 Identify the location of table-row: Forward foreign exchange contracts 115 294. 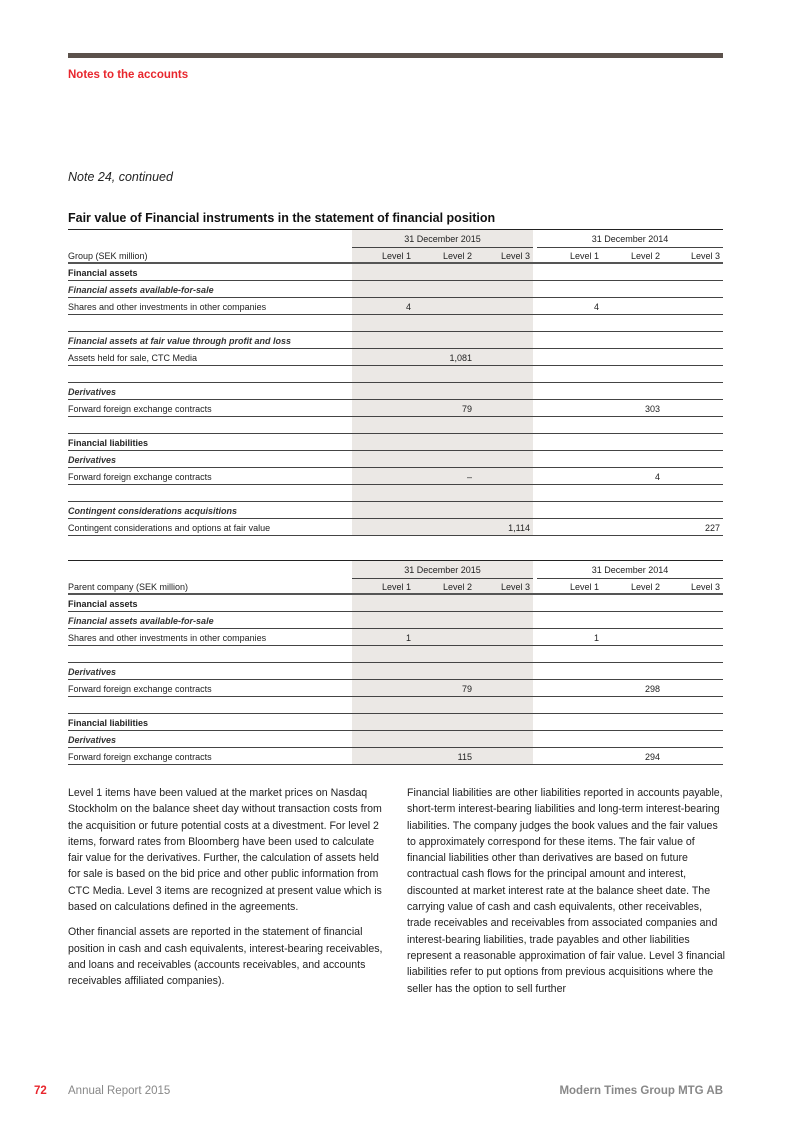
(395, 756).